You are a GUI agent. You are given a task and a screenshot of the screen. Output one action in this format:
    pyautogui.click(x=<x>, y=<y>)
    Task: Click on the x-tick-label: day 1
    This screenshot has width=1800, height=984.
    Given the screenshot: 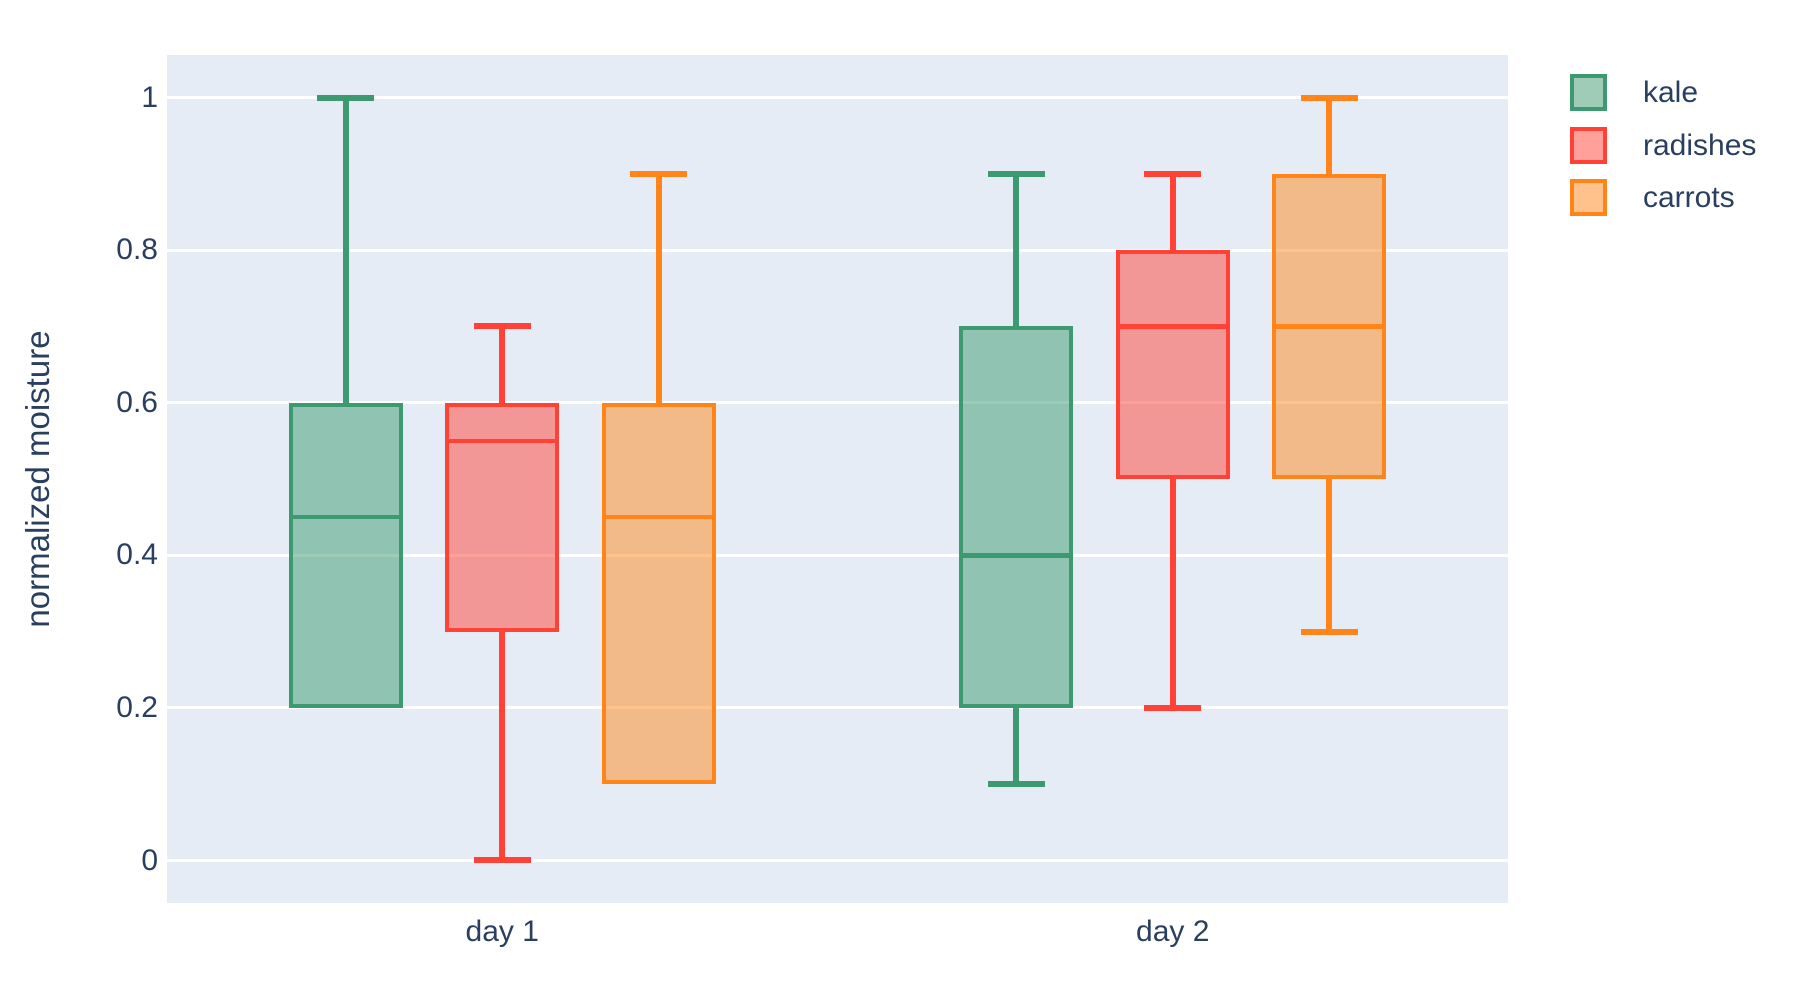 What is the action you would take?
    pyautogui.click(x=502, y=931)
    